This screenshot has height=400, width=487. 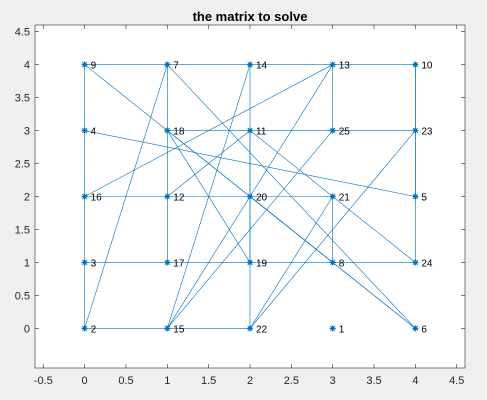 I want to click on node-3: 3, so click(x=89, y=263).